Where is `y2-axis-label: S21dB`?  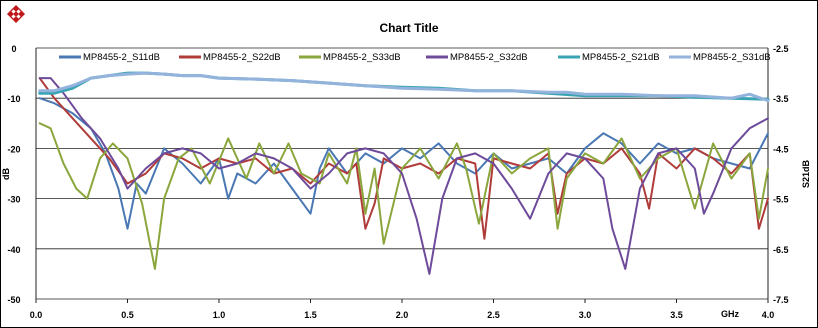 y2-axis-label: S21dB is located at coordinates (806, 173).